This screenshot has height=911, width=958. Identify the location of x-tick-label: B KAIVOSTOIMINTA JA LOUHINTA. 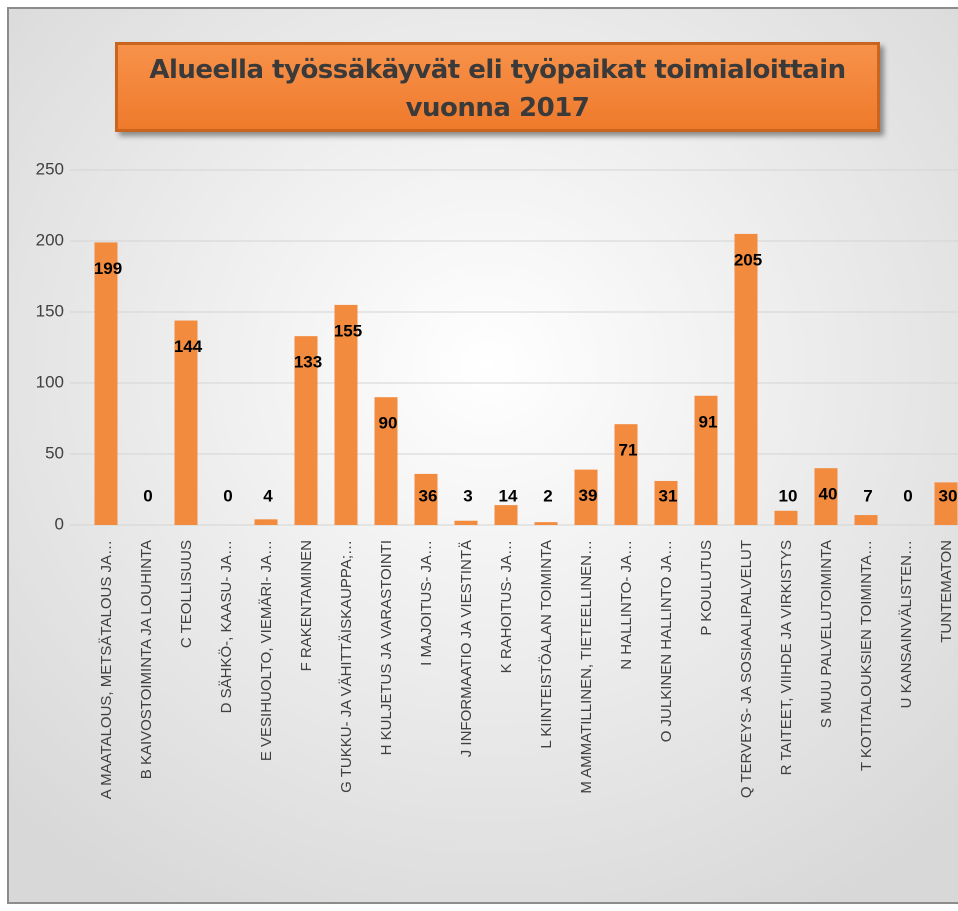
(146, 659).